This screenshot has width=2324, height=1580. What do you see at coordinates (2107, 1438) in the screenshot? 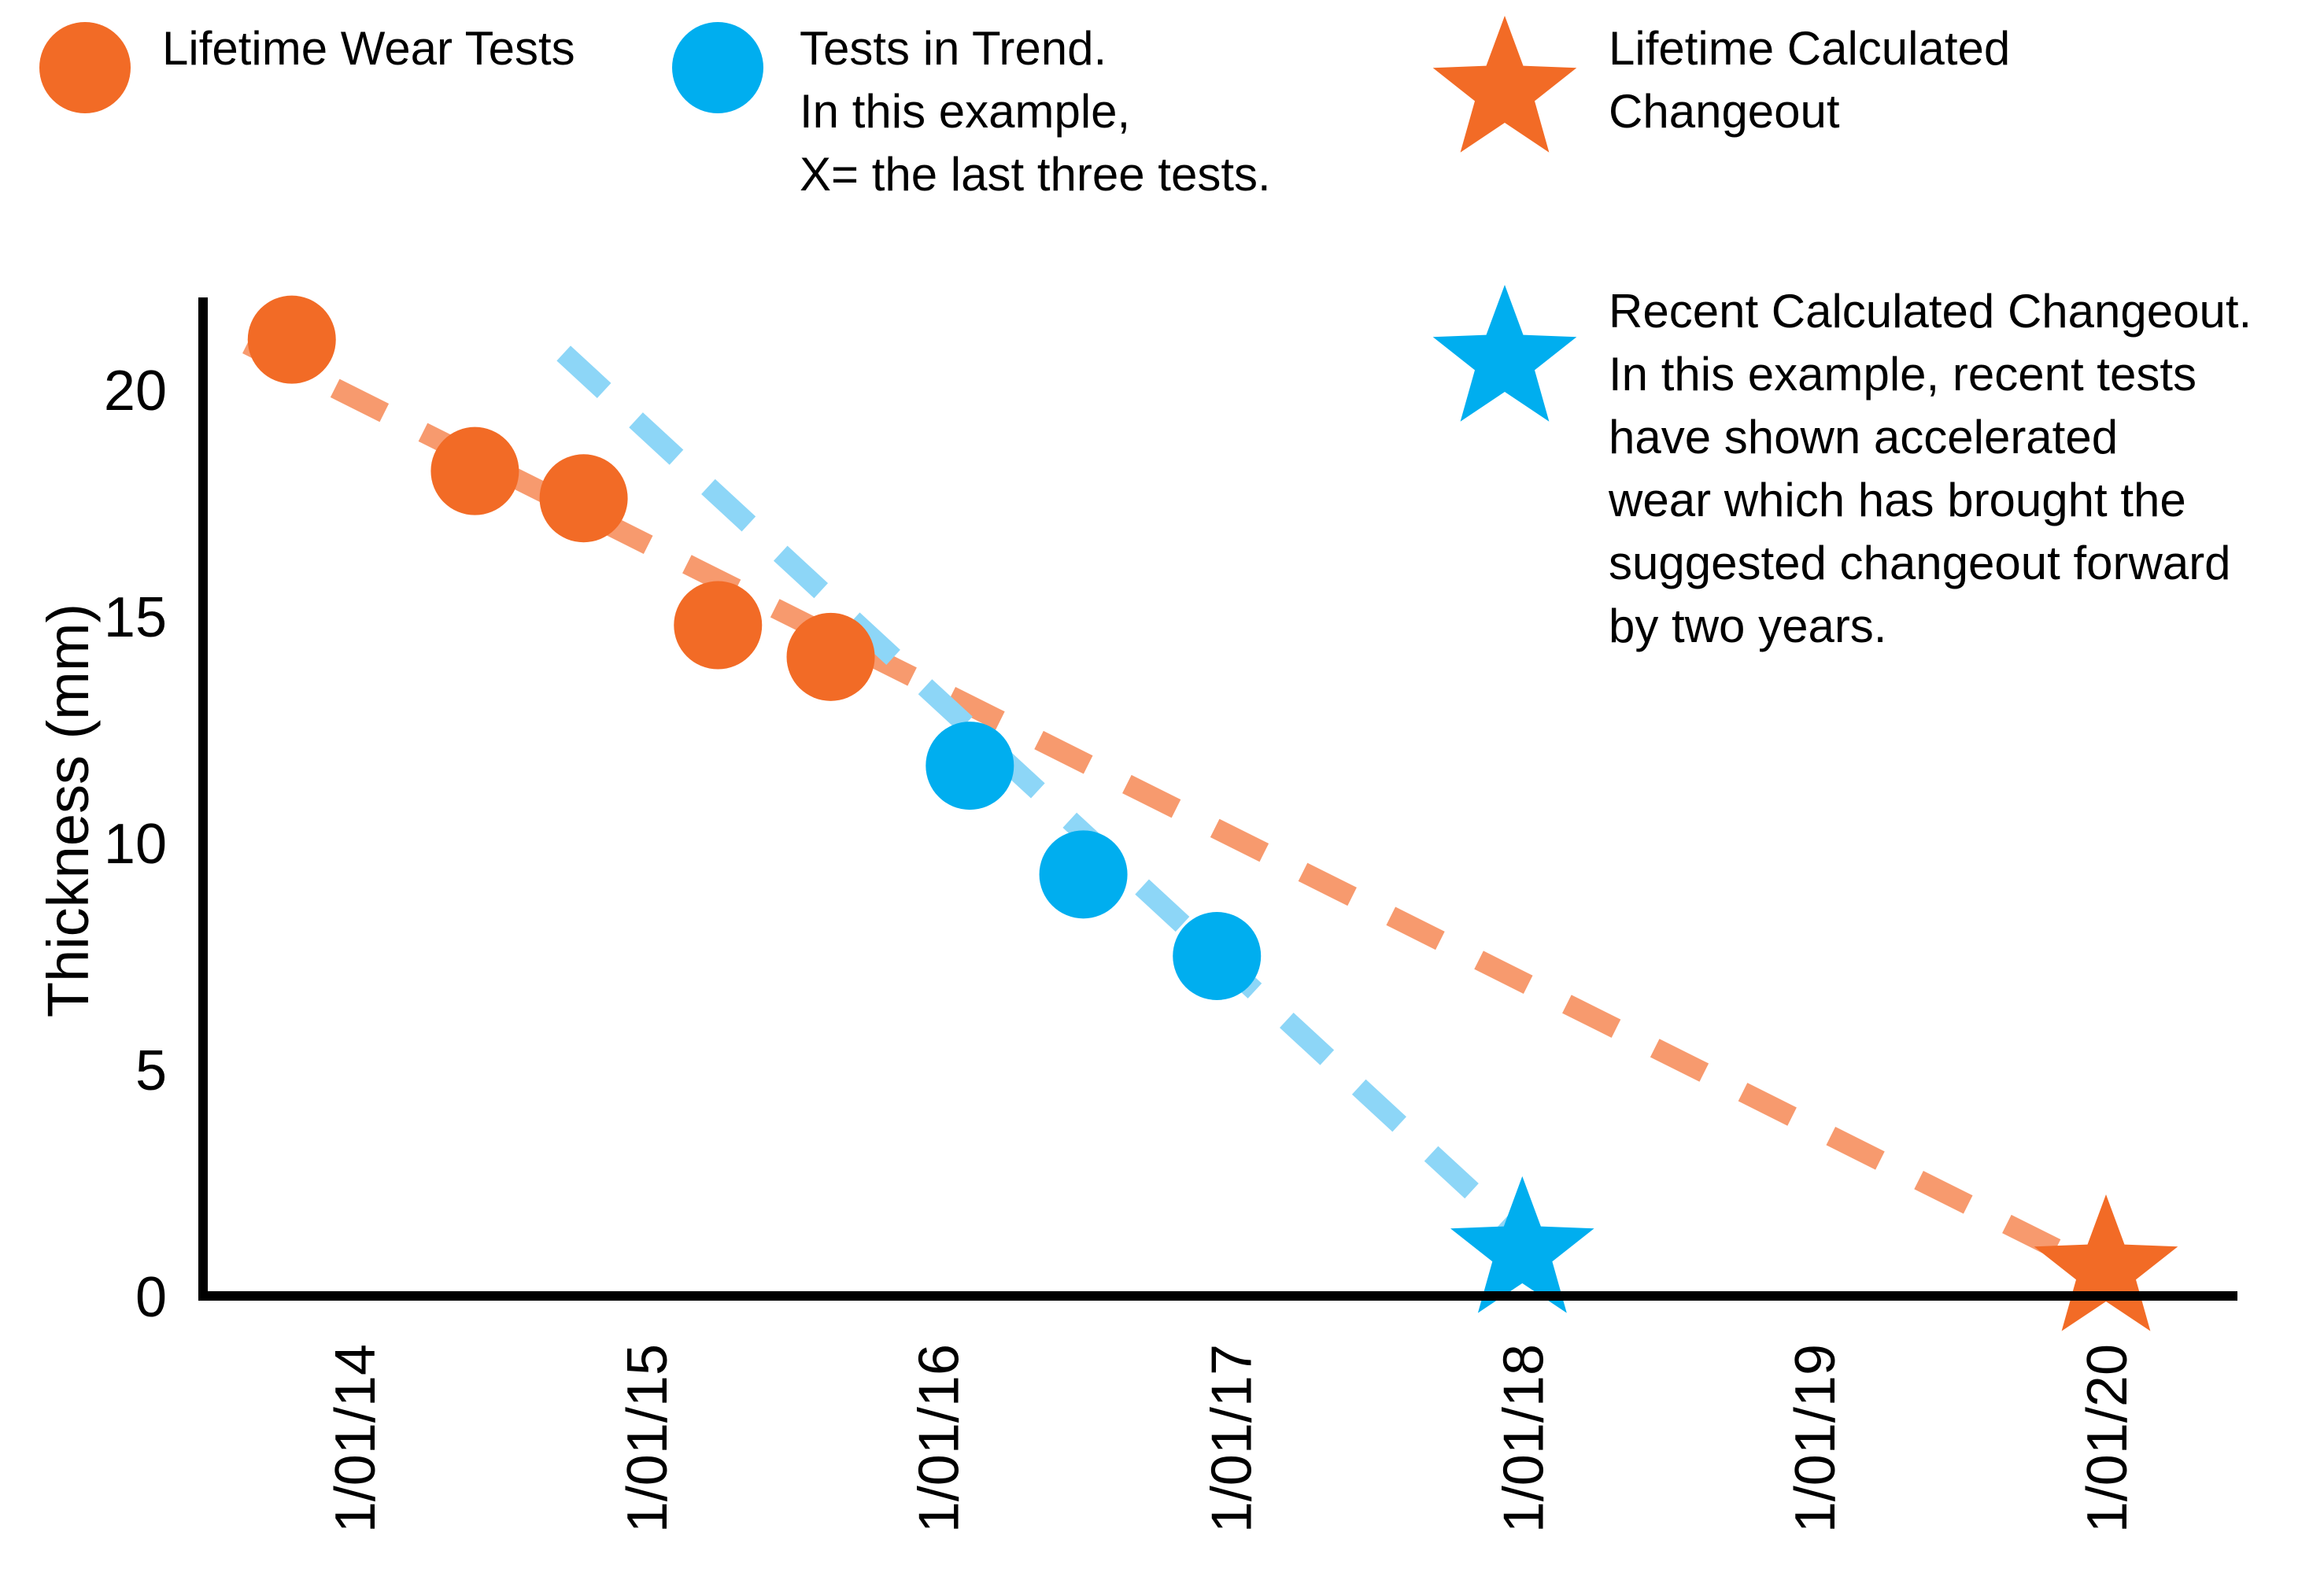
I see `x-tick-label-7: 1/01/20` at bounding box center [2107, 1438].